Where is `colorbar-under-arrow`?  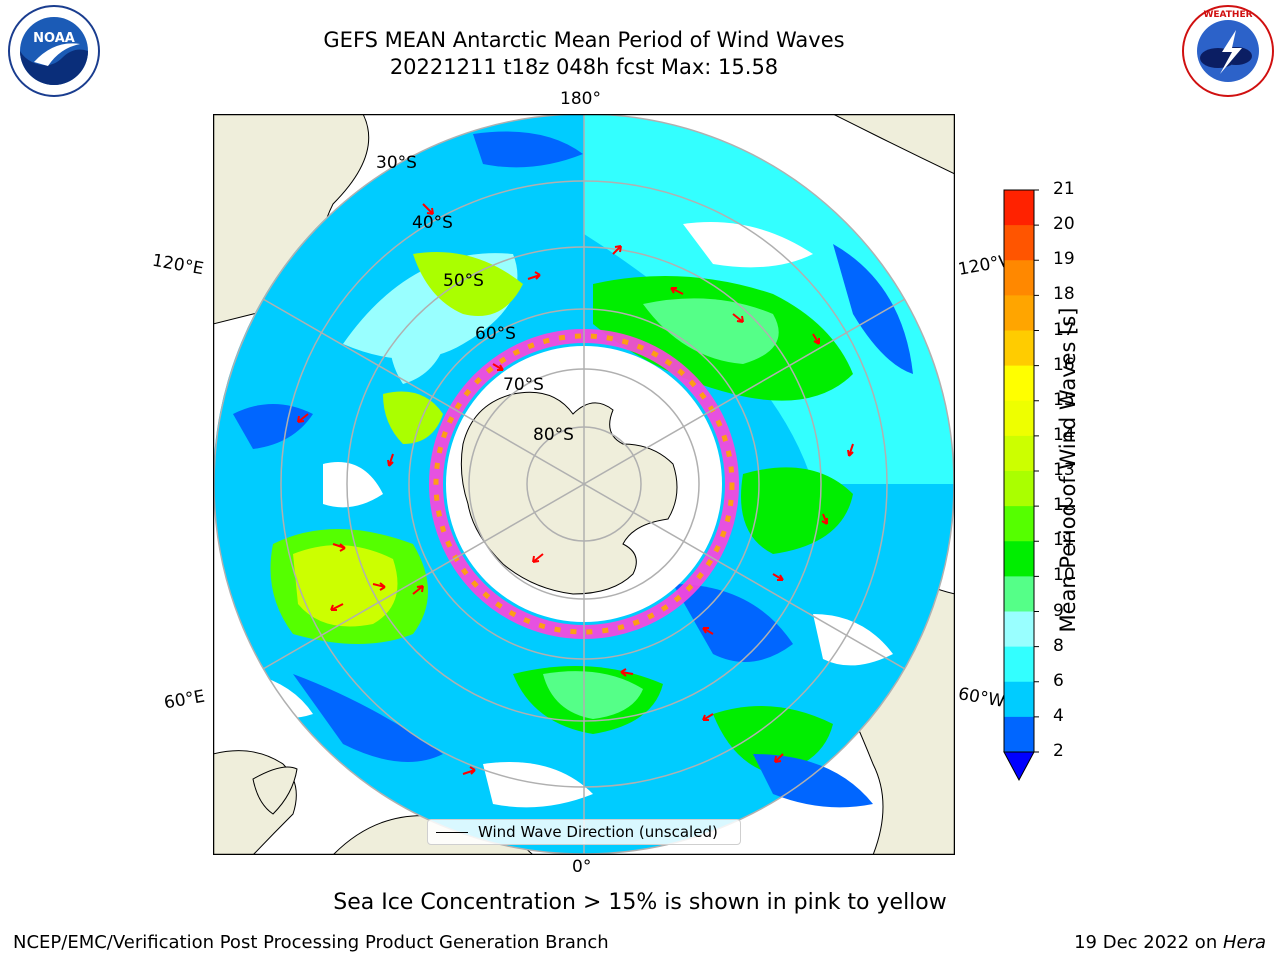
colorbar-under-arrow is located at coordinates (1019, 766).